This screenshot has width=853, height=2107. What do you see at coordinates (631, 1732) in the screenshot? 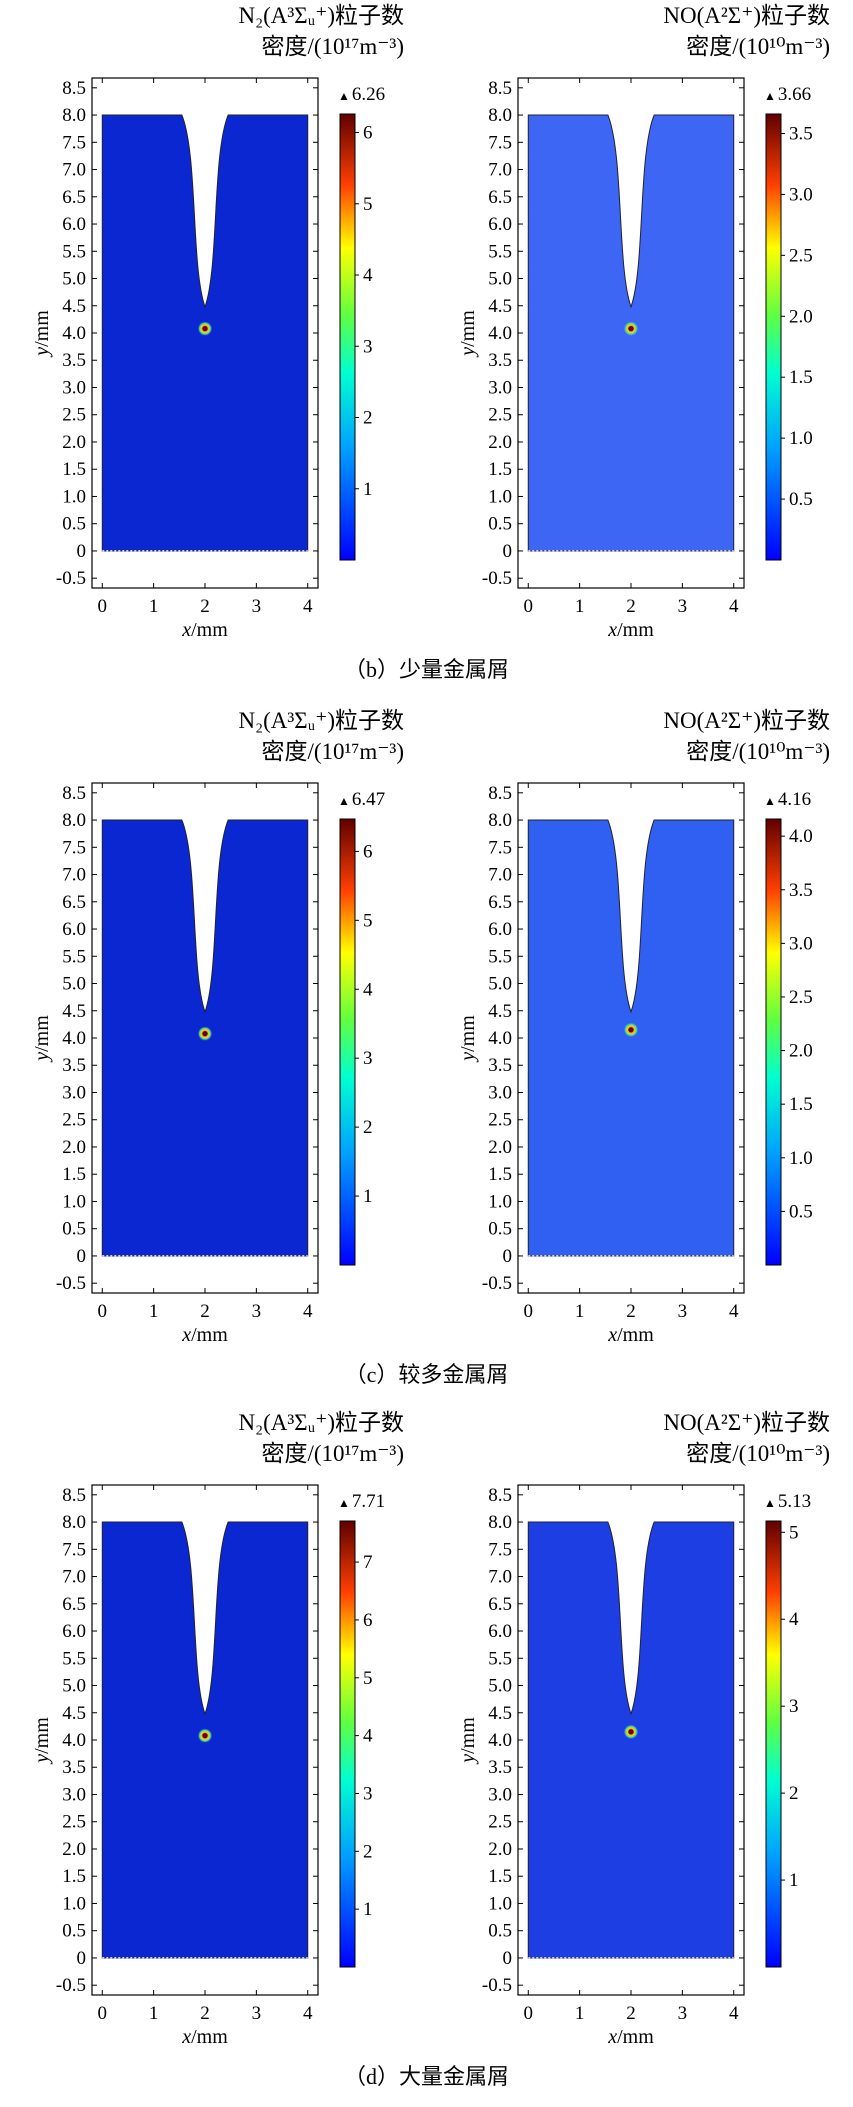
I see `density-peak-marker` at bounding box center [631, 1732].